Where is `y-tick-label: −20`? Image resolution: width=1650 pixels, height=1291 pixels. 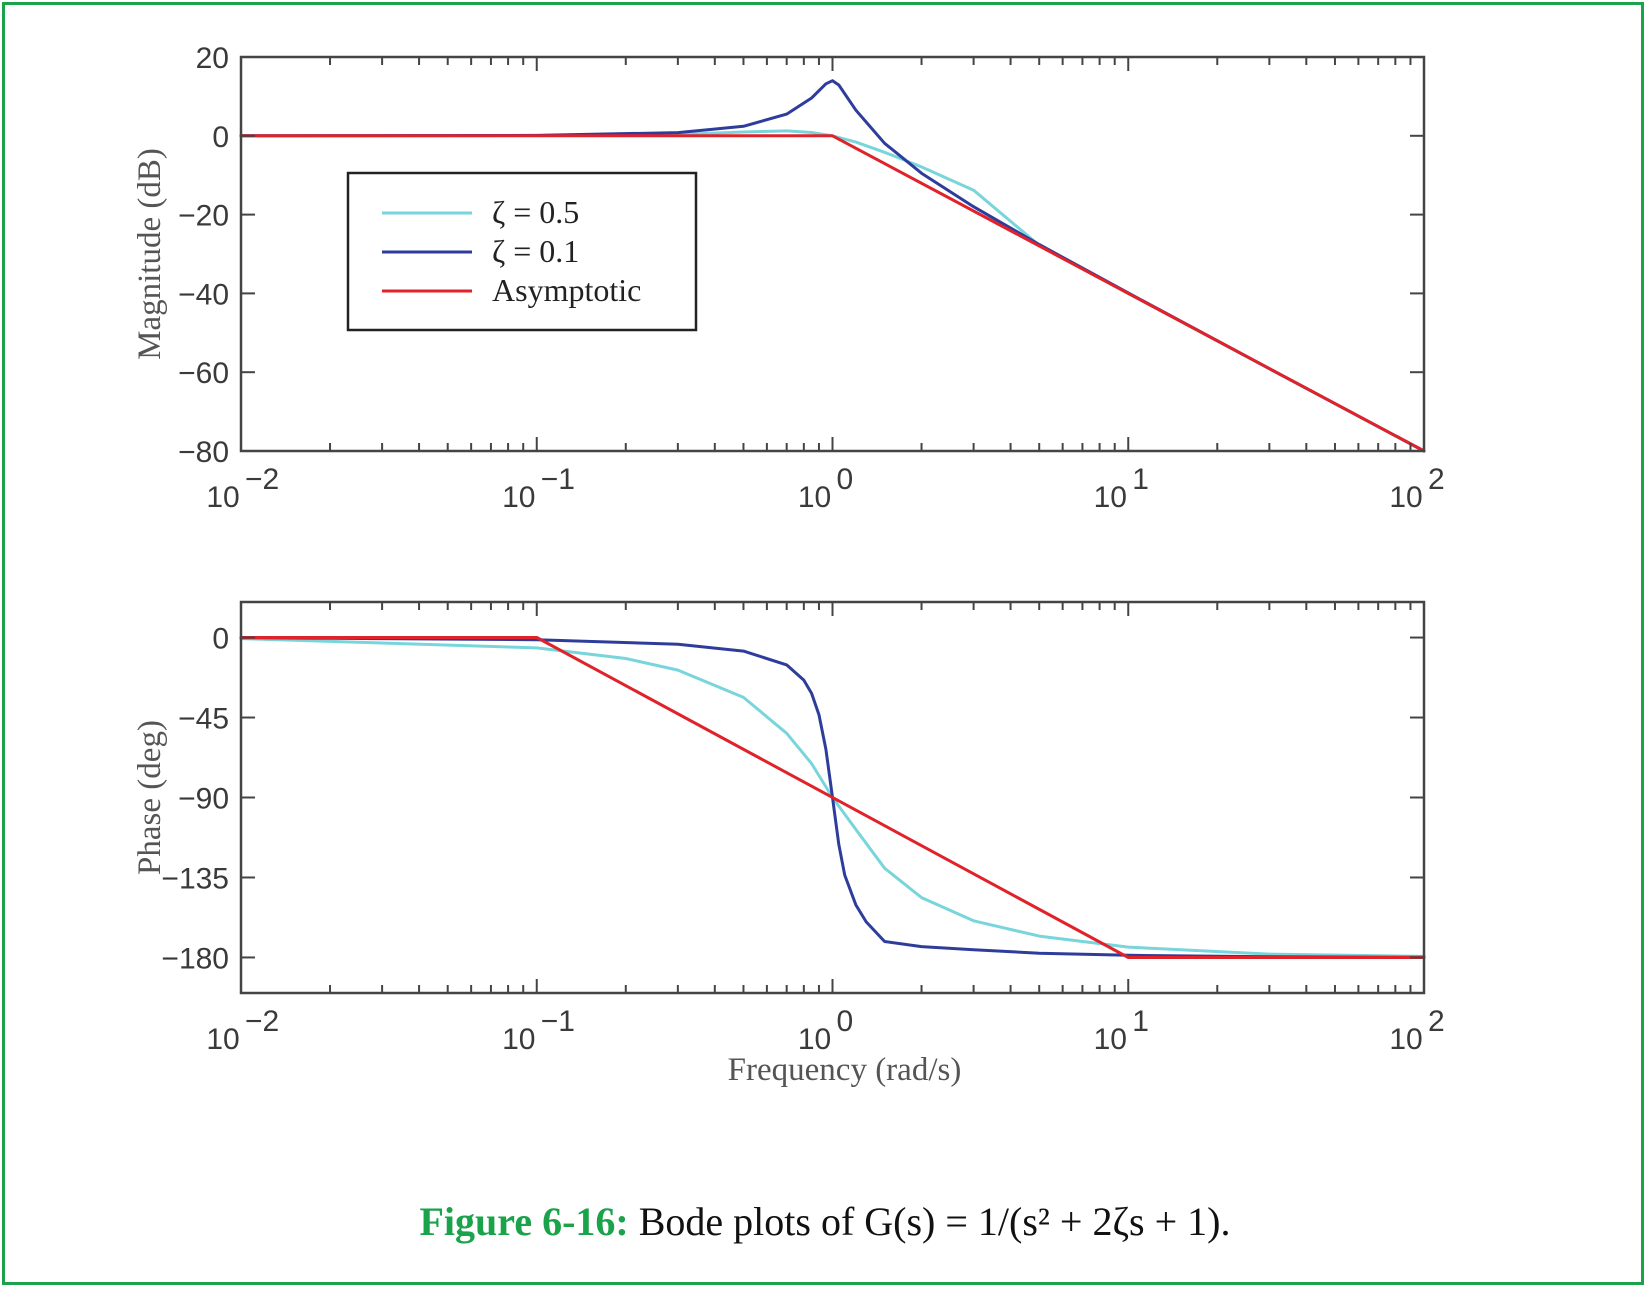 y-tick-label: −20 is located at coordinates (203, 216).